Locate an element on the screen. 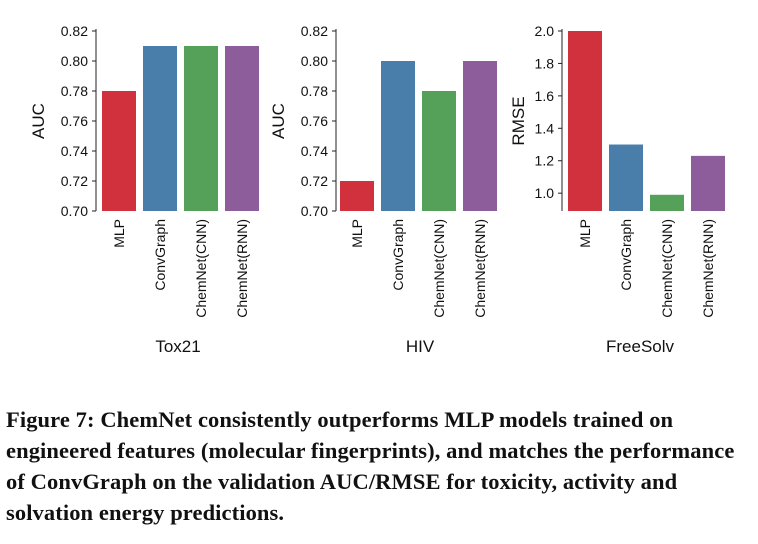 The width and height of the screenshot is (758, 544). y-tick-label: 1.8 is located at coordinates (545, 63).